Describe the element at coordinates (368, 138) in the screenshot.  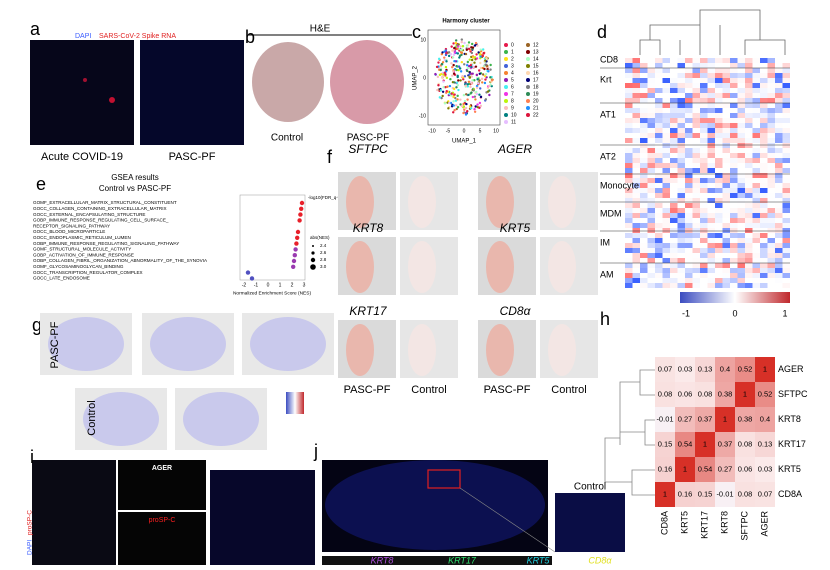
I see `caption: PASC-PF` at that location.